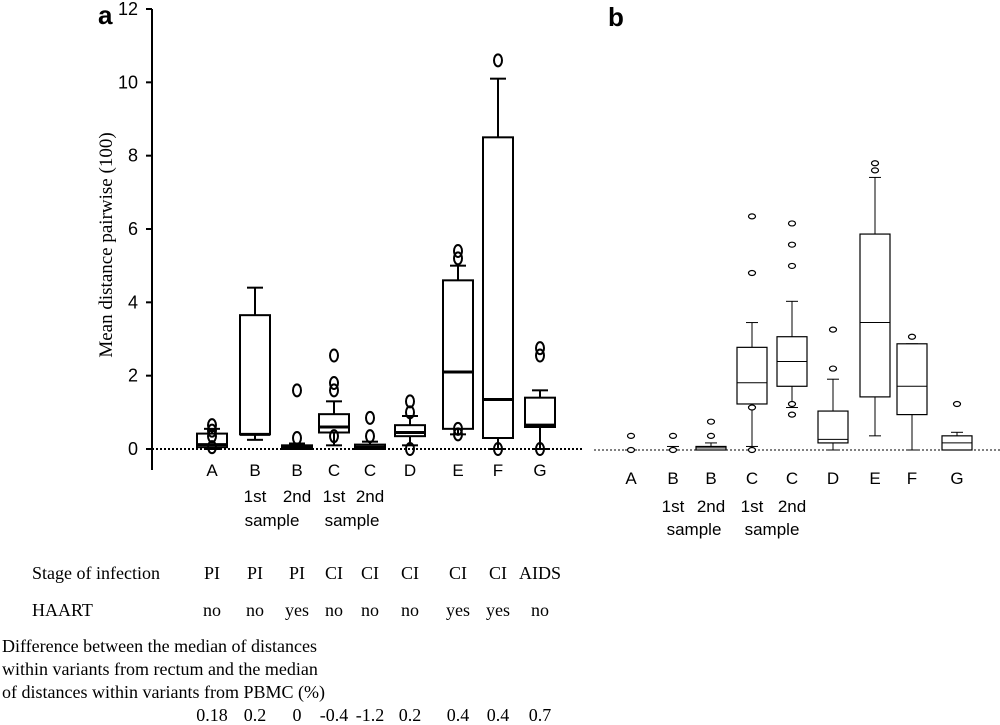 The height and width of the screenshot is (725, 1000). I want to click on box-d, so click(410, 425).